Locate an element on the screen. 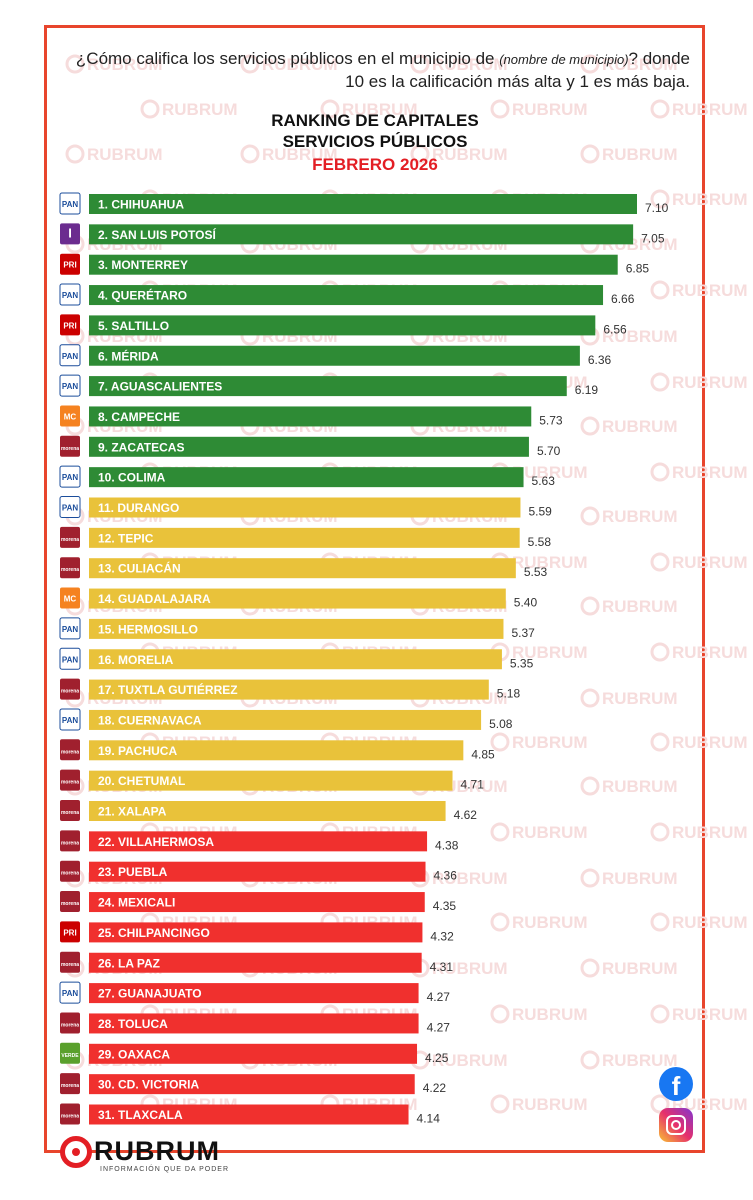 The image size is (753, 1200). bar-category-label: 25. CHILPANCINGO is located at coordinates (154, 933).